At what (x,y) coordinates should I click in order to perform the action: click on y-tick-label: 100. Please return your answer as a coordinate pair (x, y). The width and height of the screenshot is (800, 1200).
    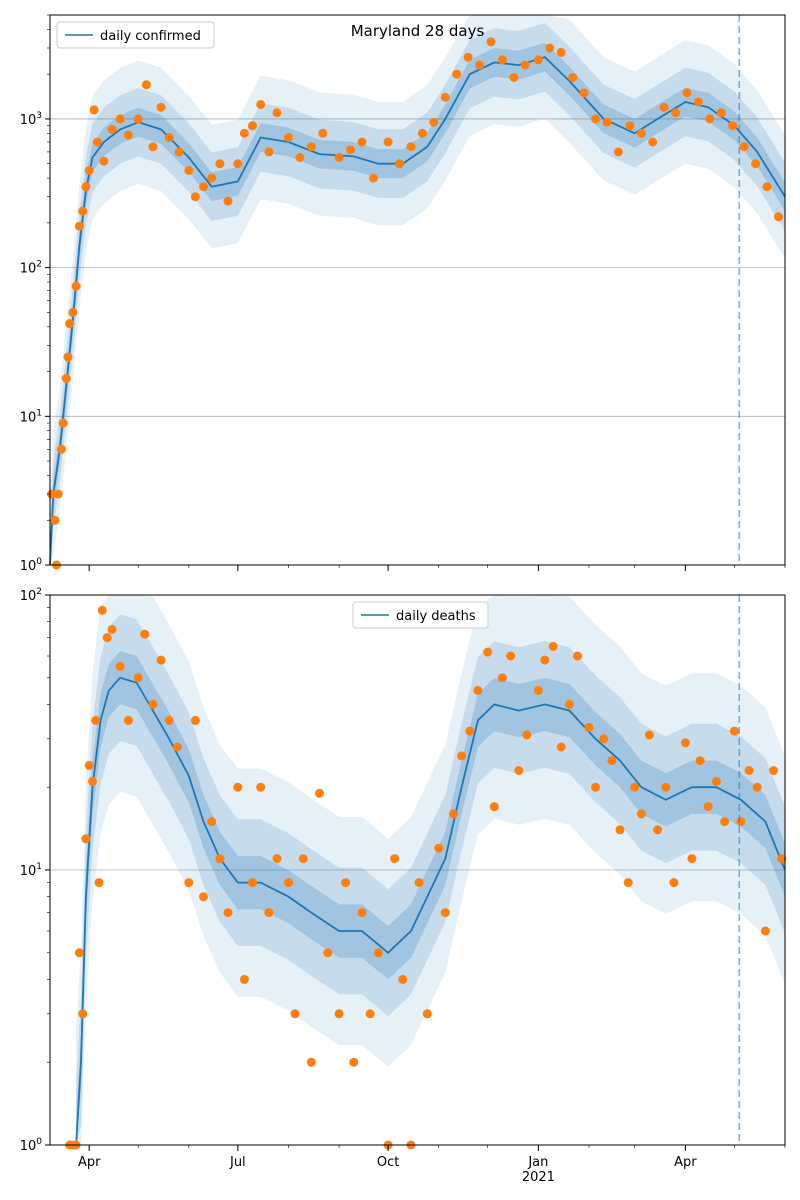
    Looking at the image, I should click on (31, 1145).